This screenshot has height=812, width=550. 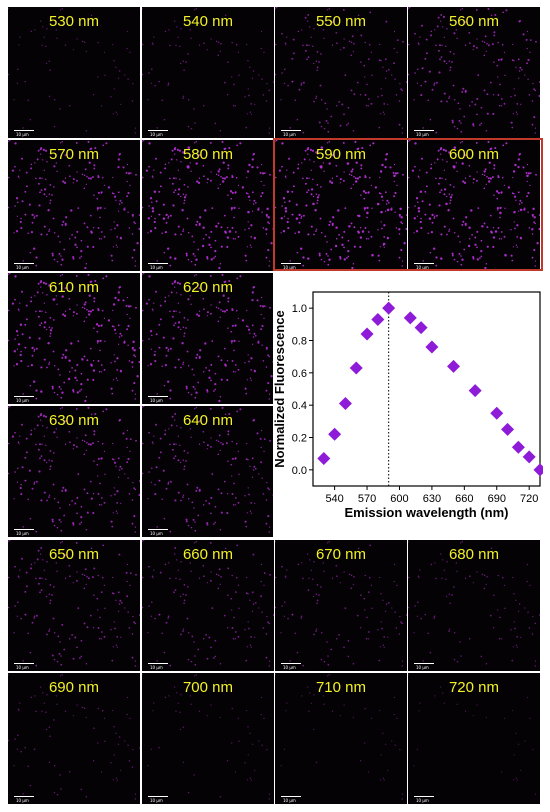 I want to click on micrograph-tile: 680 nm 10 μm, so click(x=474, y=605).